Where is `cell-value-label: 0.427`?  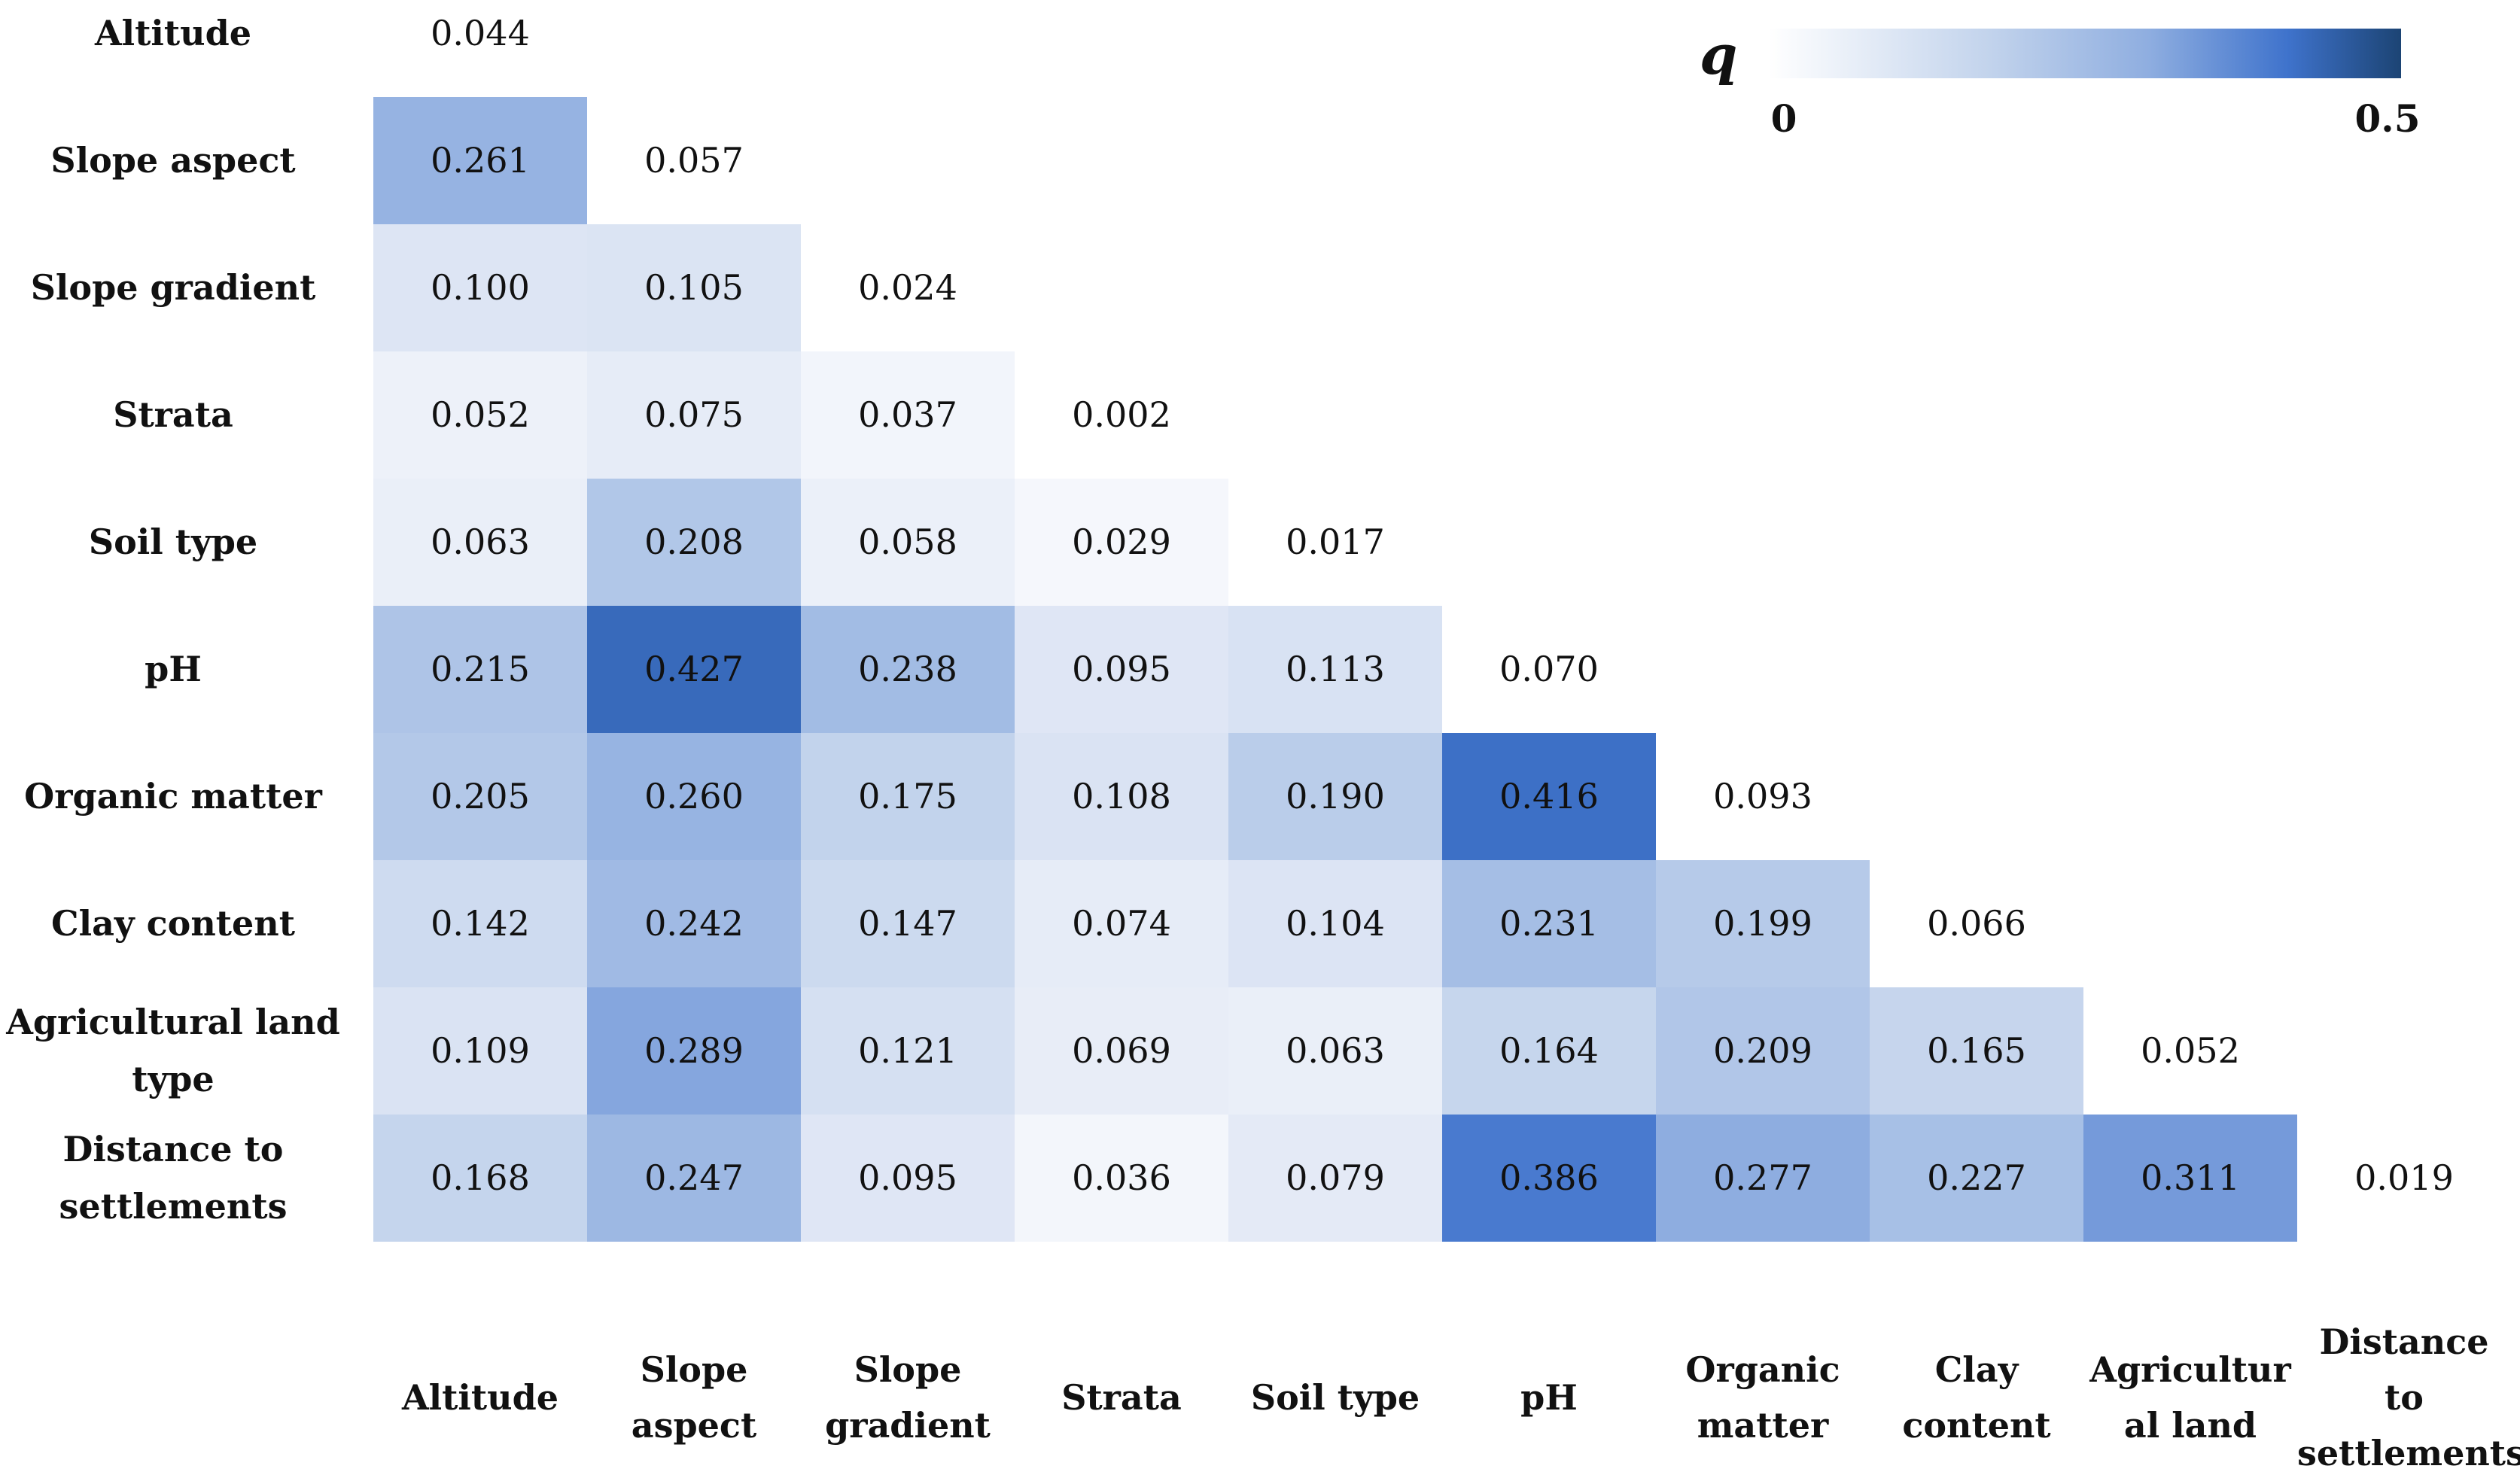
cell-value-label: 0.427 is located at coordinates (694, 669).